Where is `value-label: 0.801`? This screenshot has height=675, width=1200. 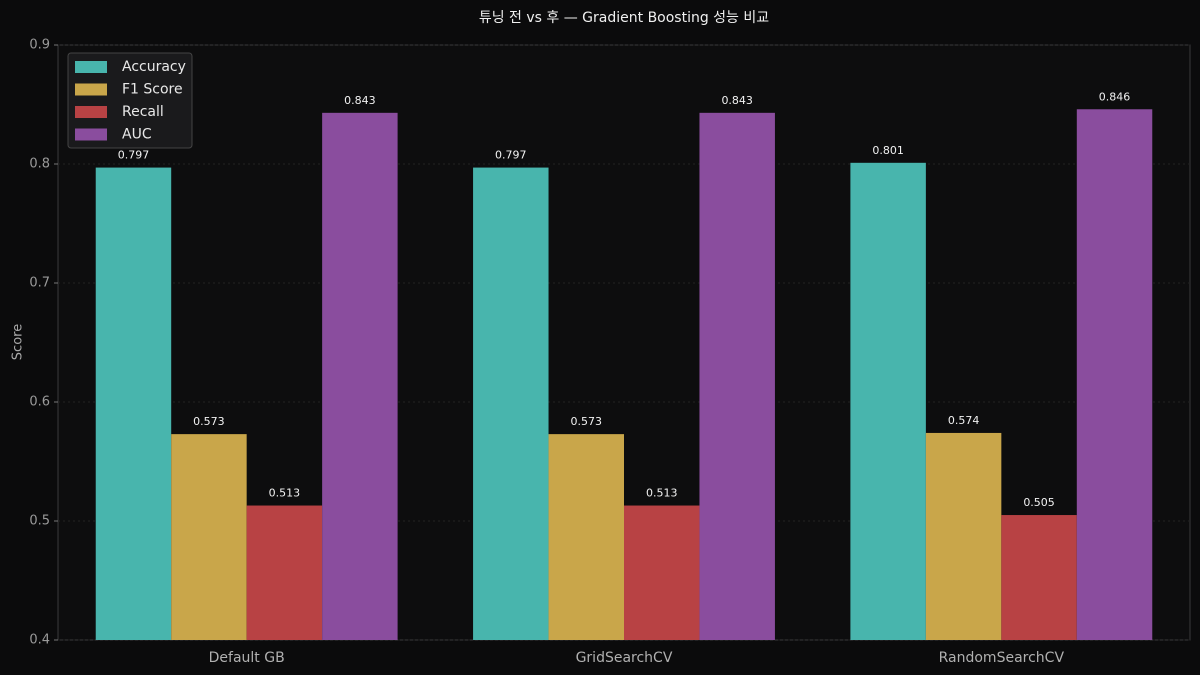 value-label: 0.801 is located at coordinates (888, 150).